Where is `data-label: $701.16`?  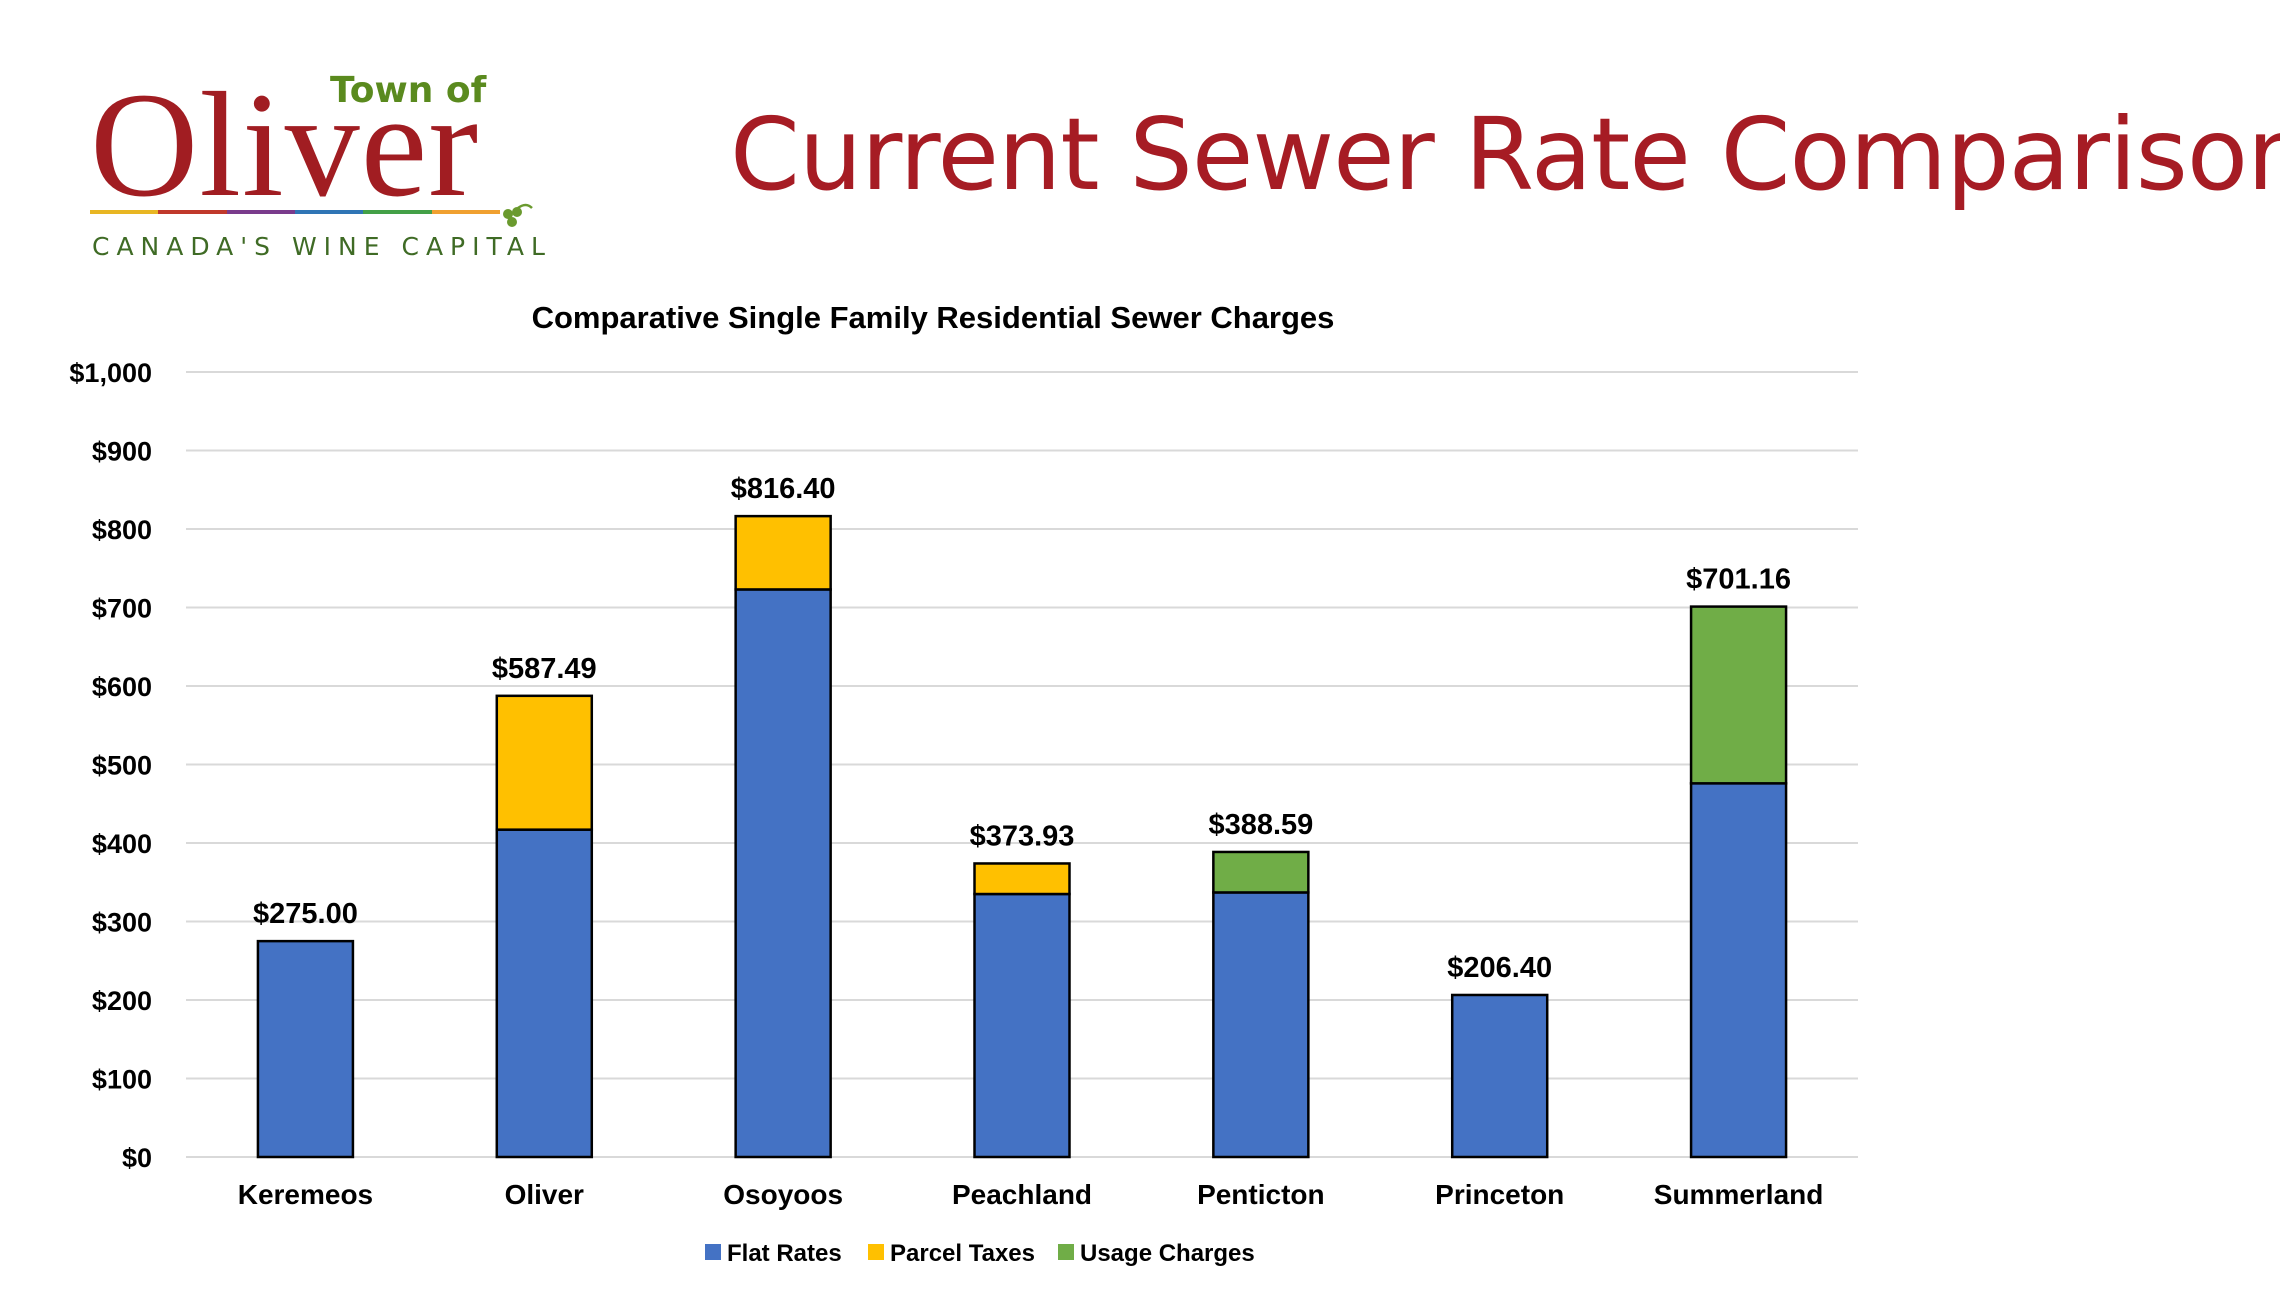
data-label: $701.16 is located at coordinates (1738, 580).